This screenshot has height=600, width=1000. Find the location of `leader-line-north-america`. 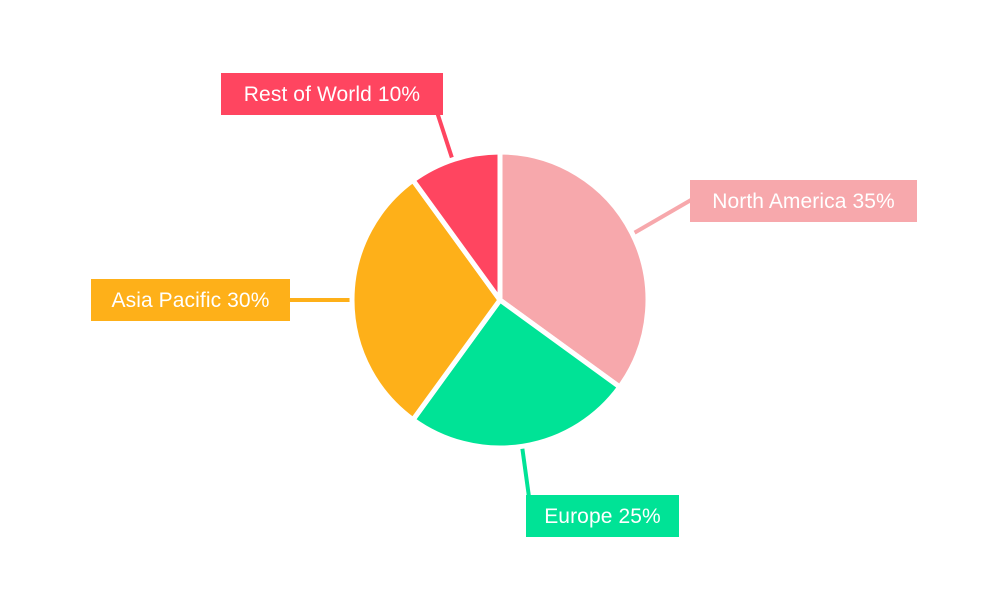

leader-line-north-america is located at coordinates (662, 216).